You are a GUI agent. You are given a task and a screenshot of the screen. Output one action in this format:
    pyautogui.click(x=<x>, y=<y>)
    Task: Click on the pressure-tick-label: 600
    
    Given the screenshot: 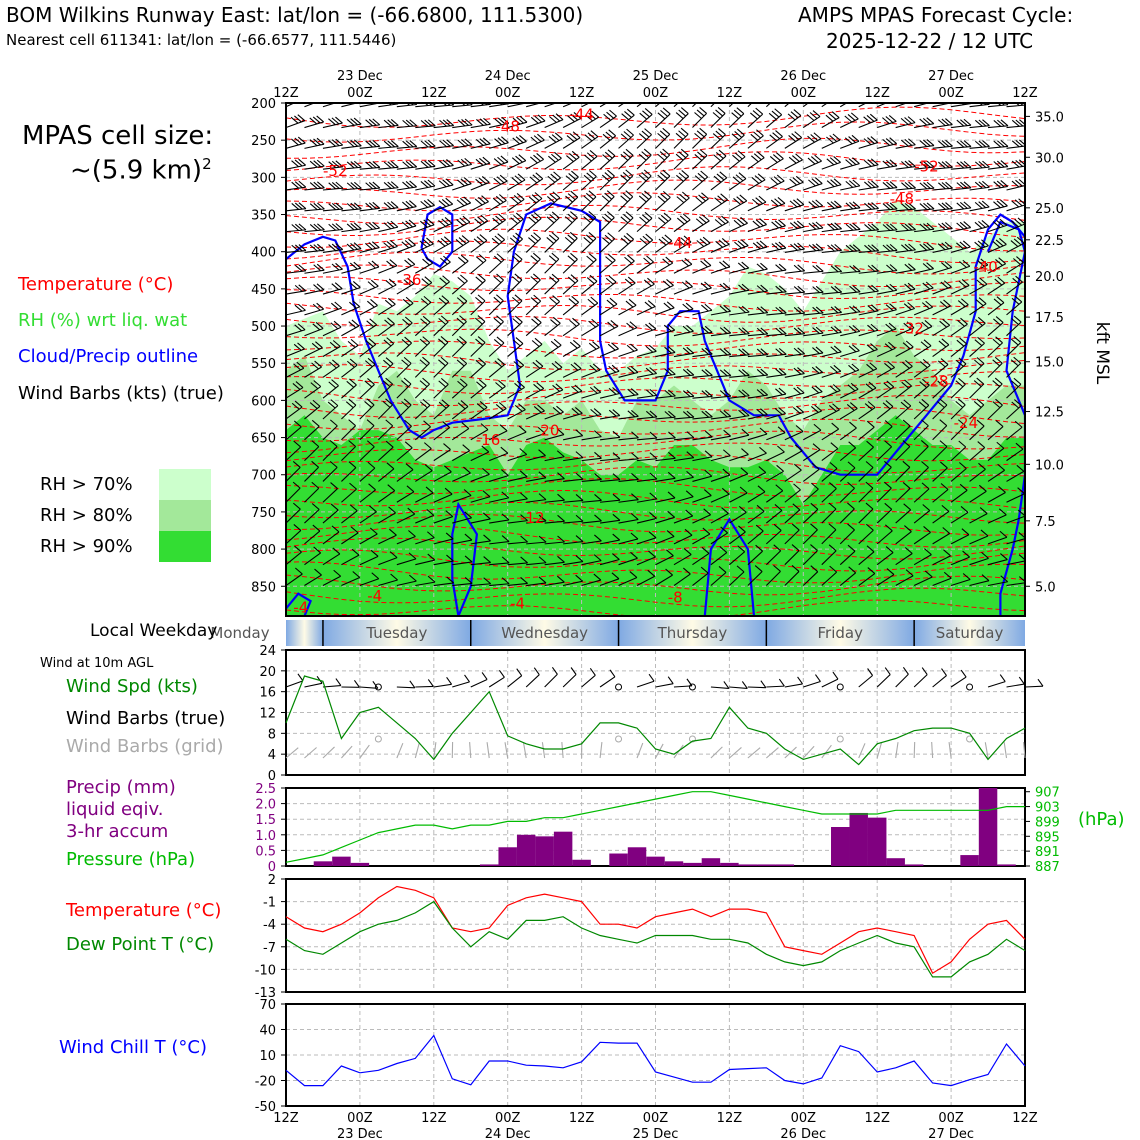 What is the action you would take?
    pyautogui.click(x=263, y=401)
    